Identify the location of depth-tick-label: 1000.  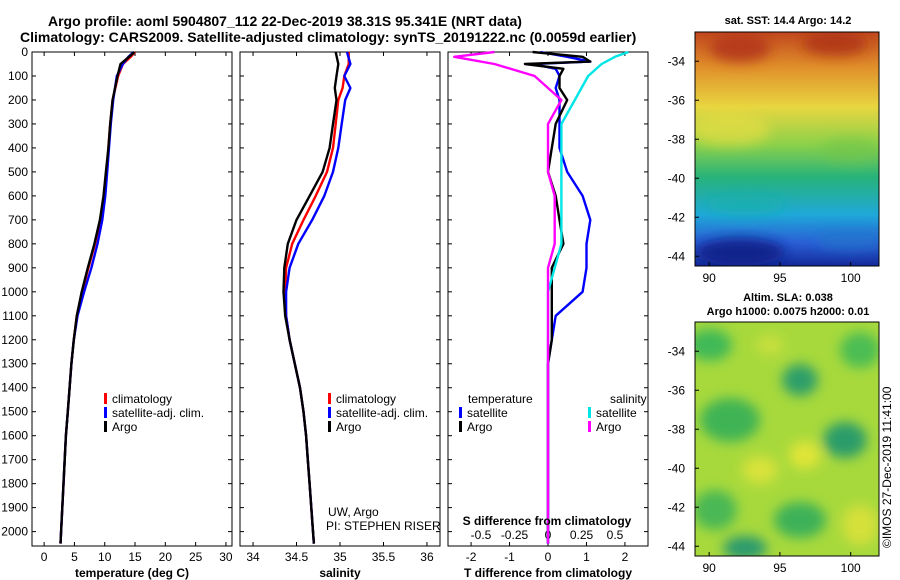
(14, 292).